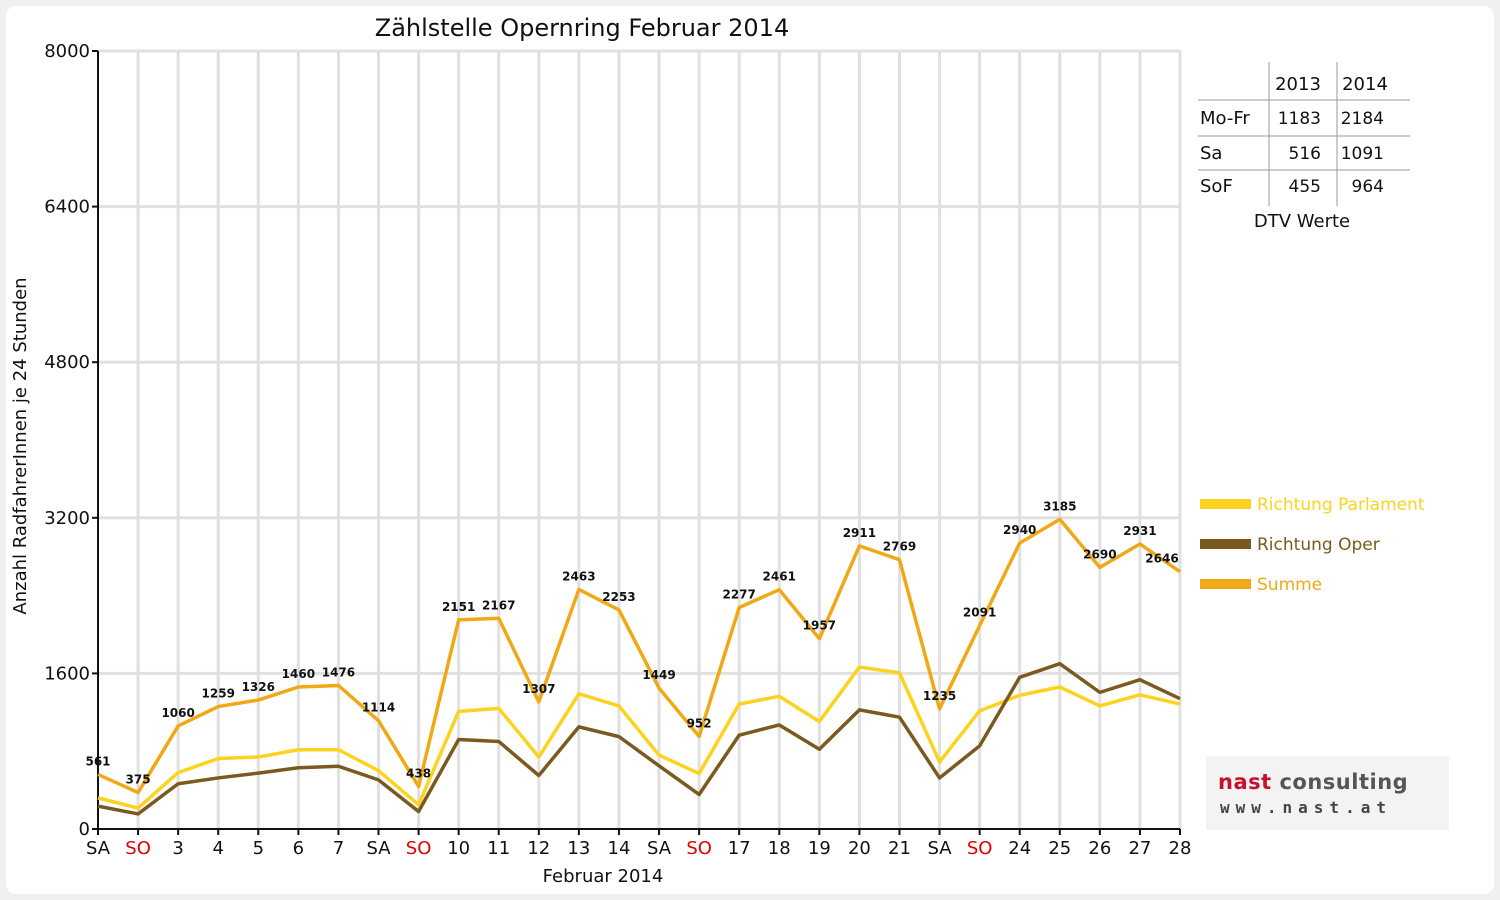 Image resolution: width=1500 pixels, height=900 pixels. Describe the element at coordinates (739, 848) in the screenshot. I see `x-tick-label: 17` at that location.